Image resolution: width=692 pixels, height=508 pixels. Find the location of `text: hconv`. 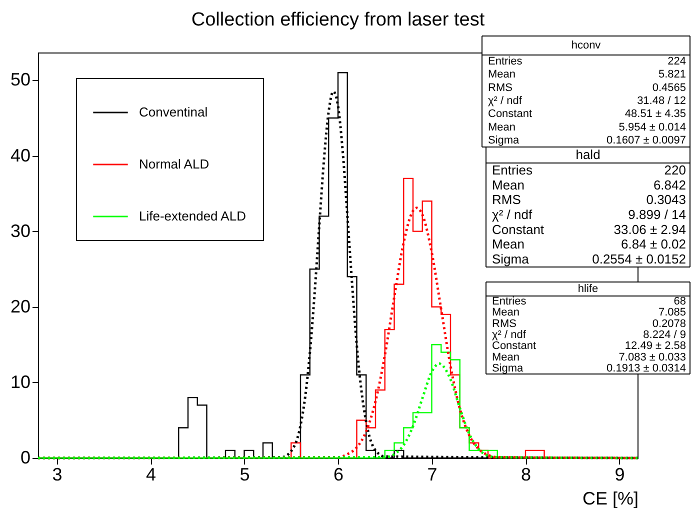

text: hconv is located at coordinates (586, 46).